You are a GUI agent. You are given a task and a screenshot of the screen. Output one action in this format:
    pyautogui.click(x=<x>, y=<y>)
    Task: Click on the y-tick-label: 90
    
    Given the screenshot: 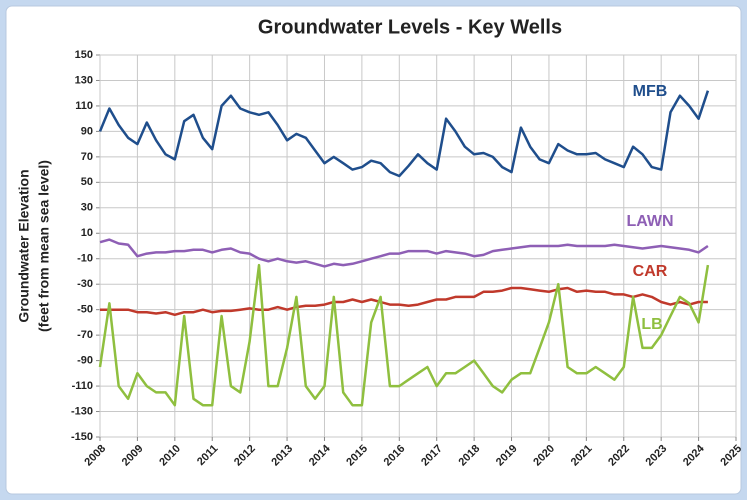 What is the action you would take?
    pyautogui.click(x=87, y=131)
    